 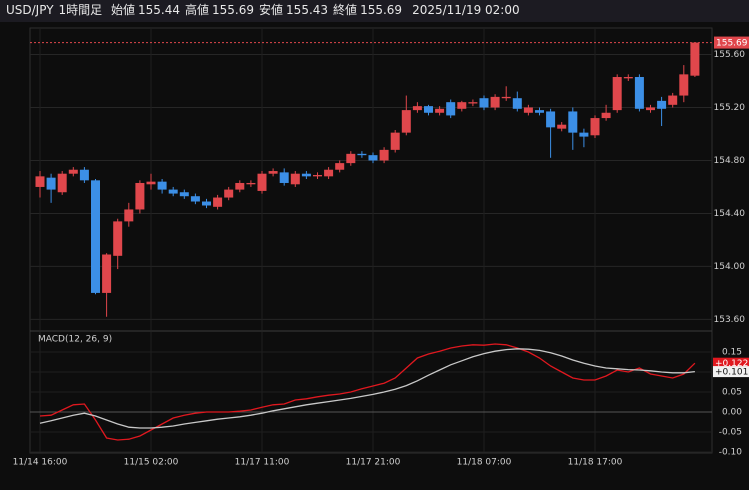 I want to click on x-tick-label: 11/14 16:00, so click(x=40, y=463).